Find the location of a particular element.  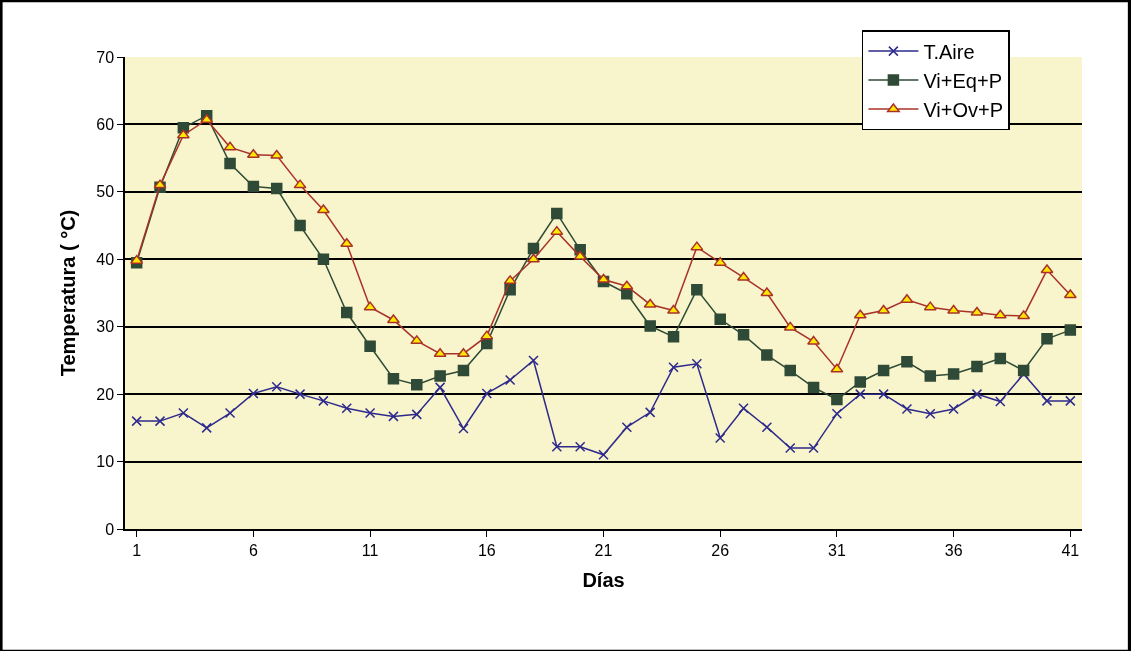

legend-label: Vi+Ov+P is located at coordinates (963, 109).